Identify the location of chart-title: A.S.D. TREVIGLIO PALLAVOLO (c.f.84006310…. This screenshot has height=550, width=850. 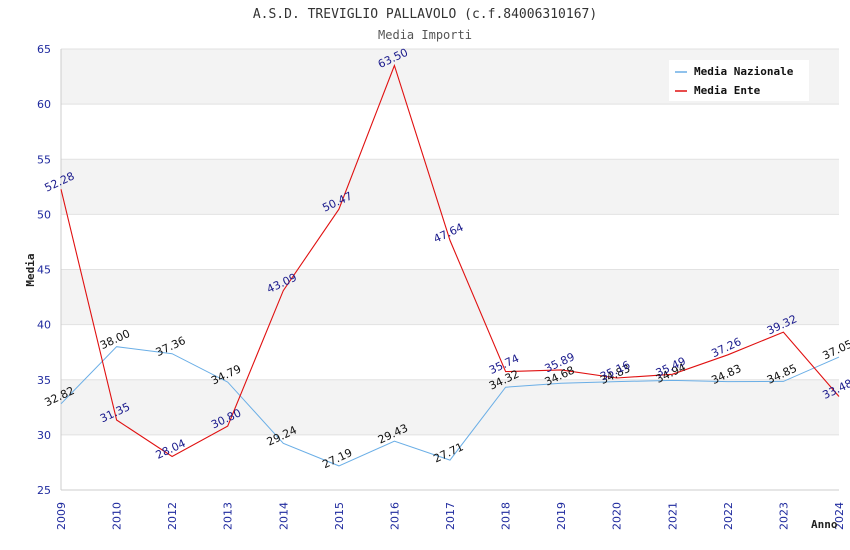
(425, 14).